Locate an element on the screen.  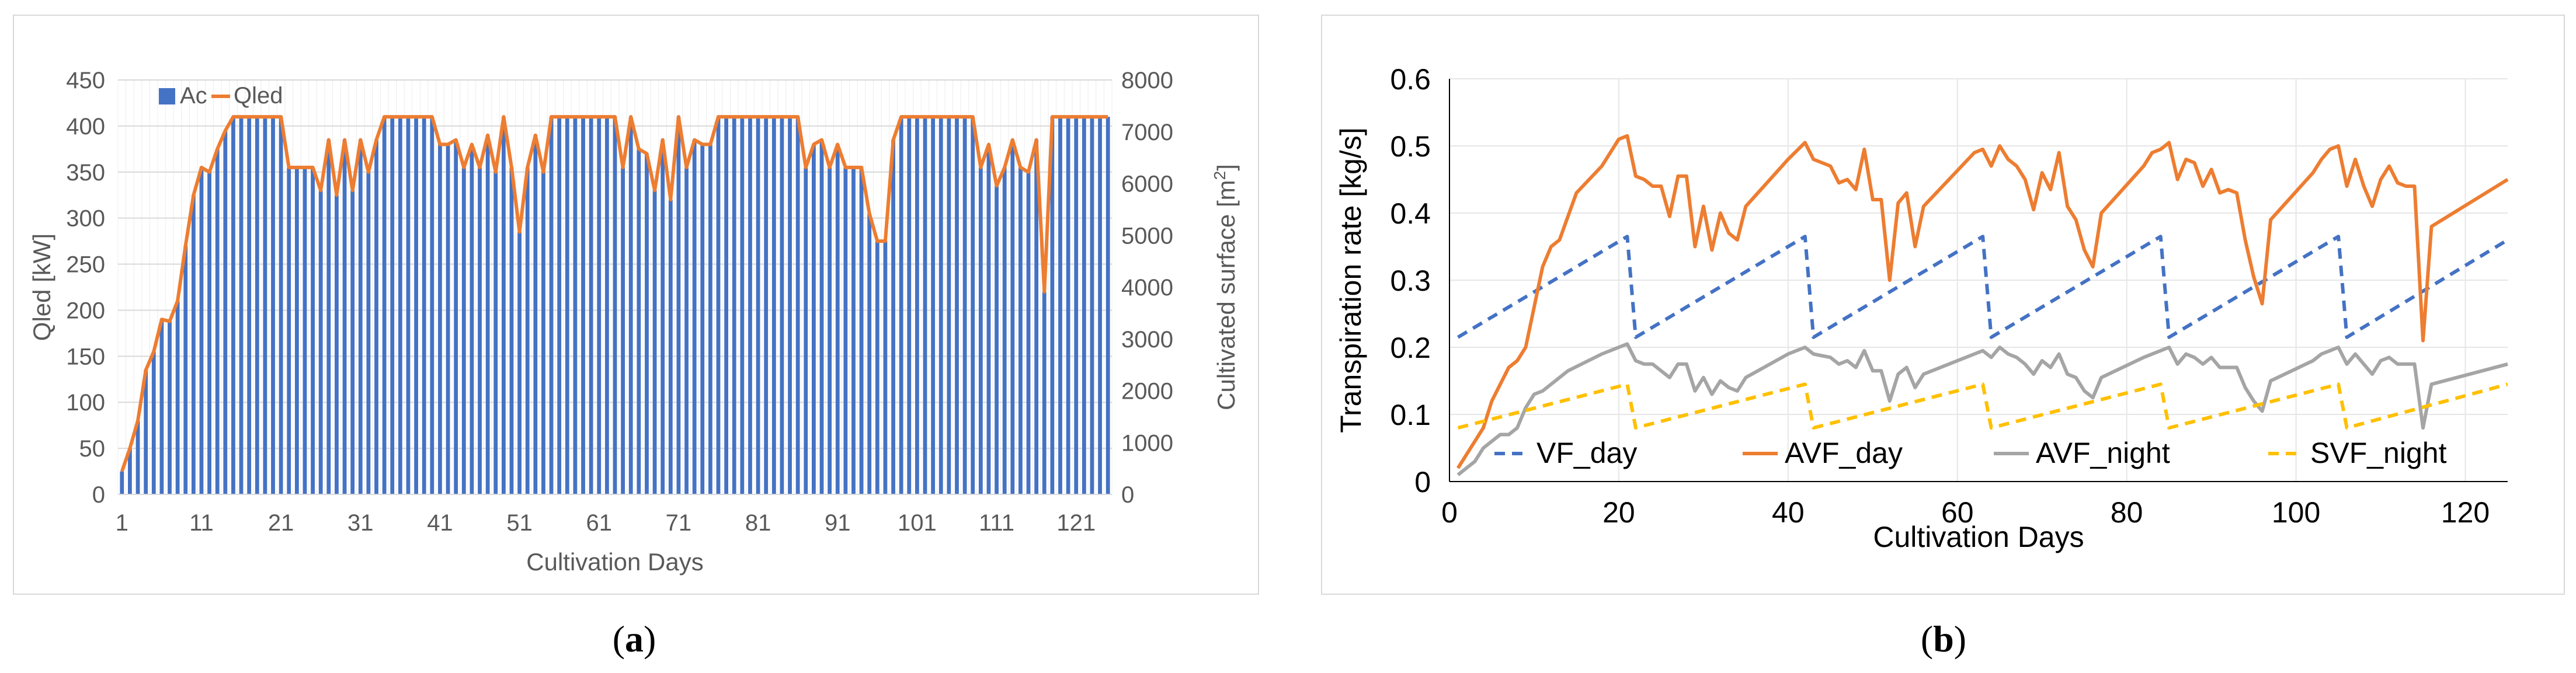
caption-b: (b) is located at coordinates (1943, 639).